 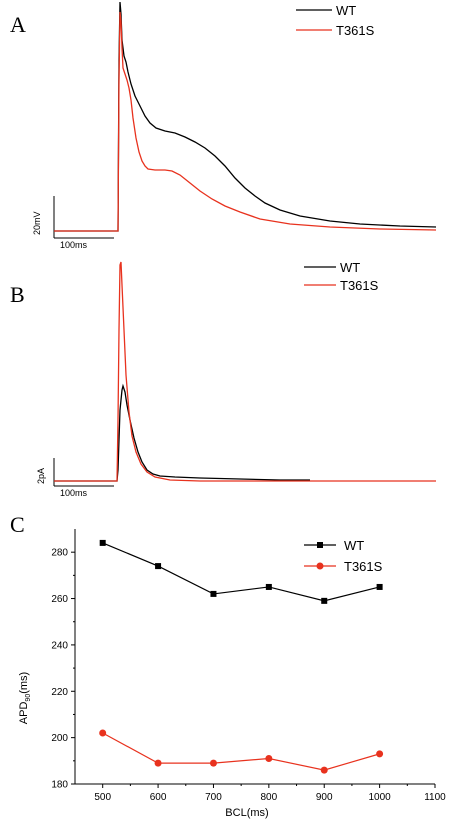 I want to click on panel-b-legend-wt-label: WT, so click(x=350, y=267).